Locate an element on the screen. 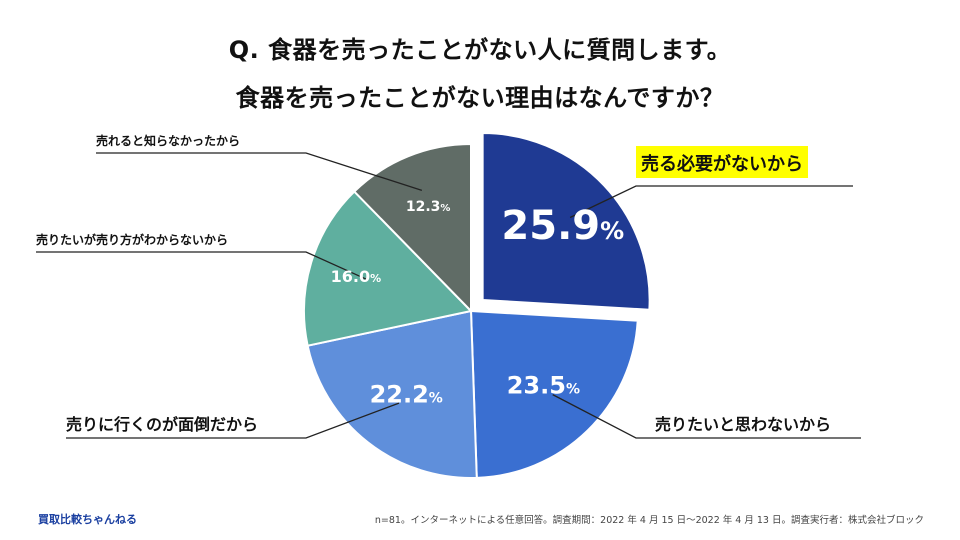 The image size is (960, 540). slice-value-number: 22.2 is located at coordinates (399, 395).